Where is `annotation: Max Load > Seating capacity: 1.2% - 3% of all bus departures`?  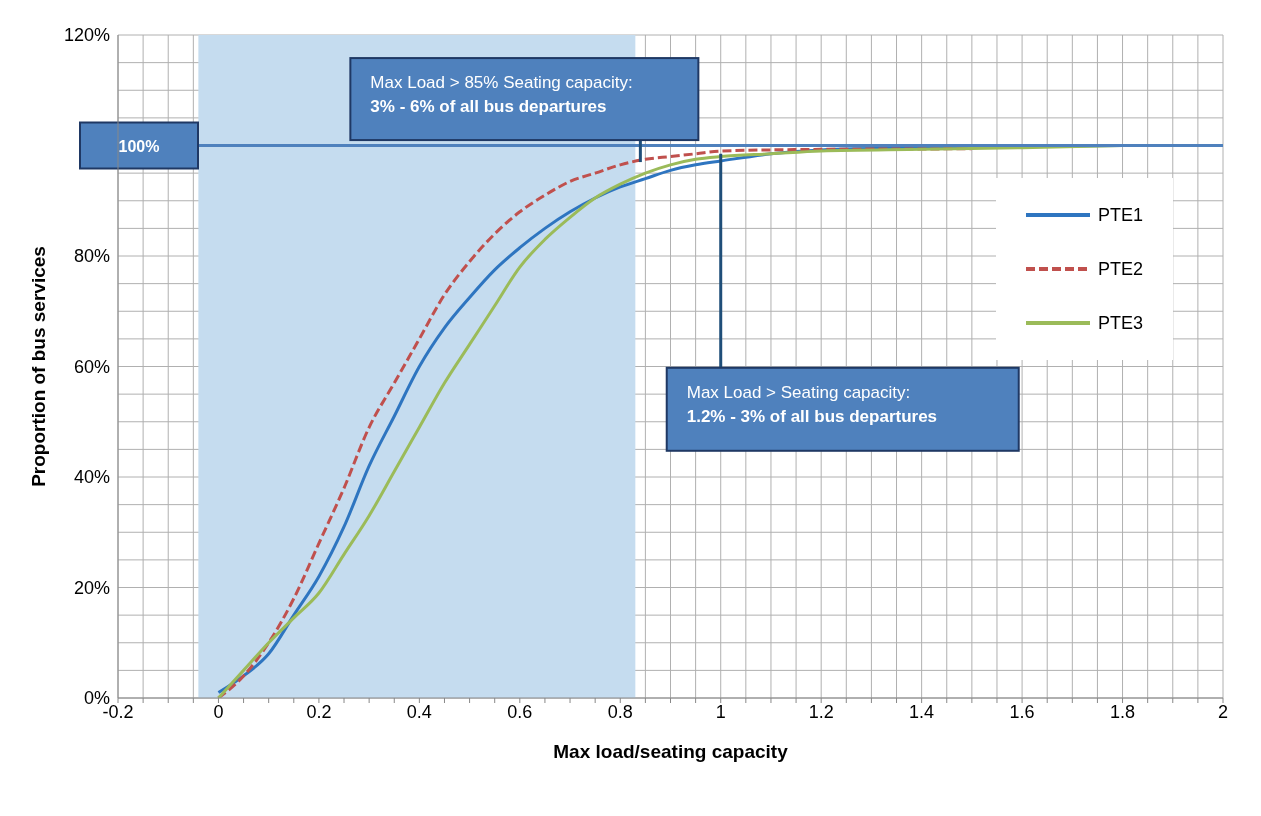
annotation: Max Load > Seating capacity: 1.2% - 3% of all bus departures is located at coordinates (812, 404).